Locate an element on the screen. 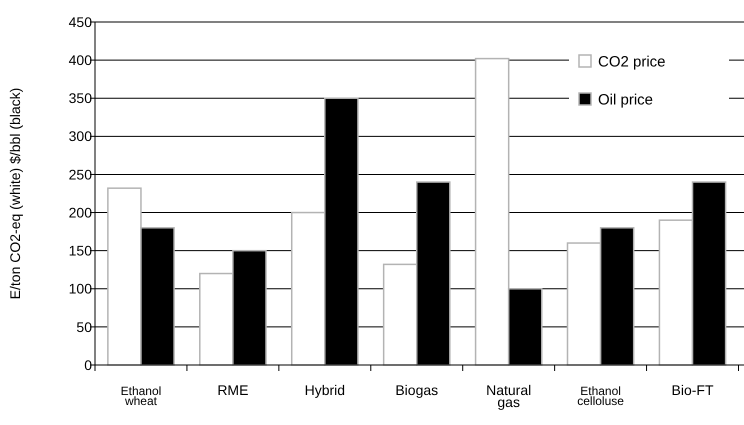 The height and width of the screenshot is (425, 744). y-tick-label: 400 is located at coordinates (80, 60).